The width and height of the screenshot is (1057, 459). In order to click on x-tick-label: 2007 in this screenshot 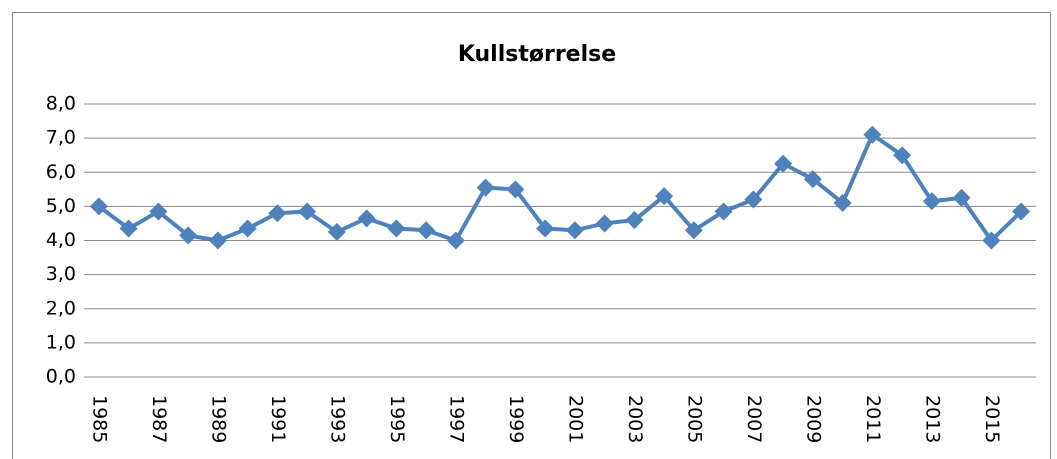, I will do `click(754, 419)`.